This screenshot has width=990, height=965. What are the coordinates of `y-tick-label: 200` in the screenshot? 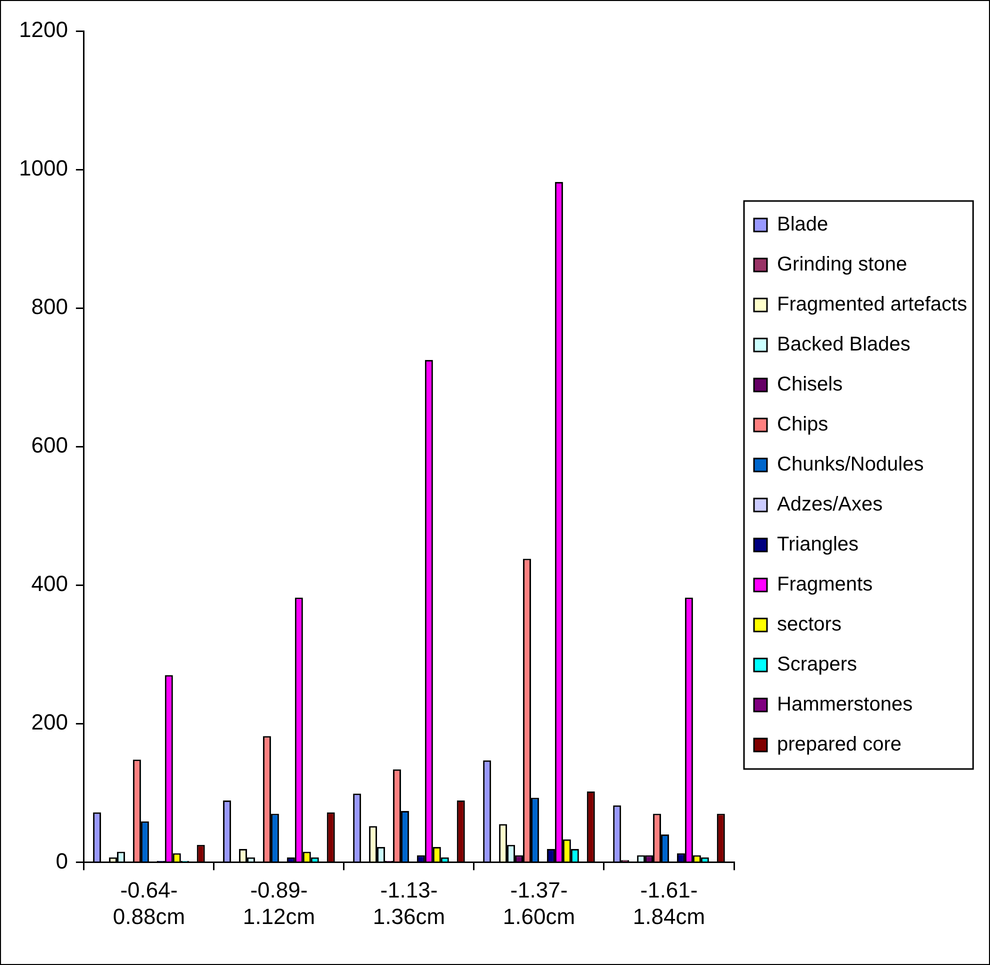 It's located at (49, 722).